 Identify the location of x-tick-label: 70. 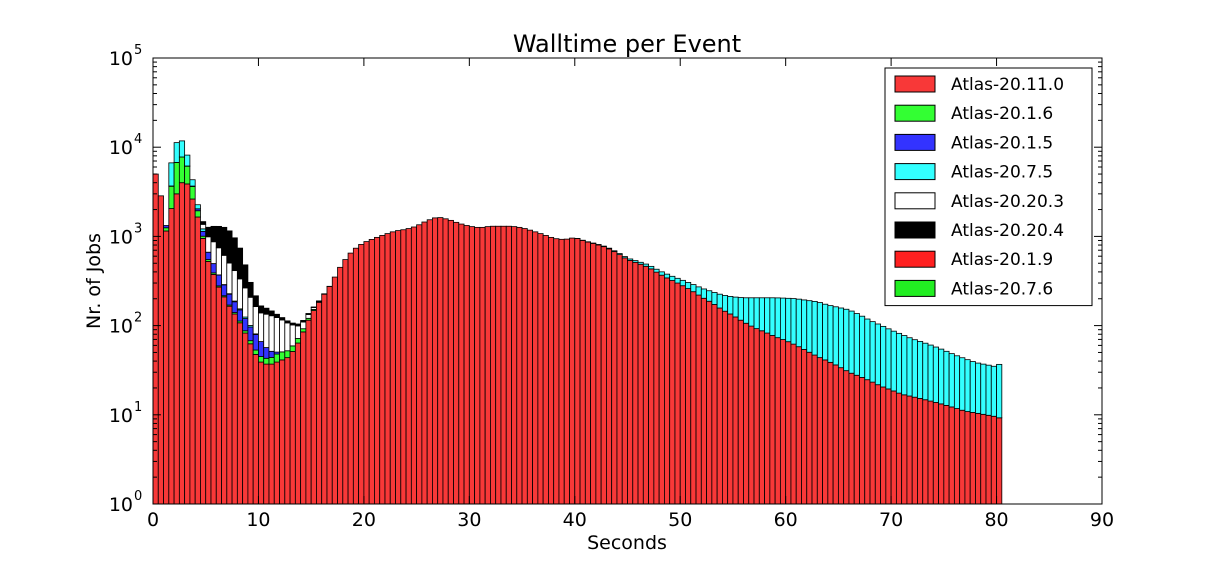
(891, 520).